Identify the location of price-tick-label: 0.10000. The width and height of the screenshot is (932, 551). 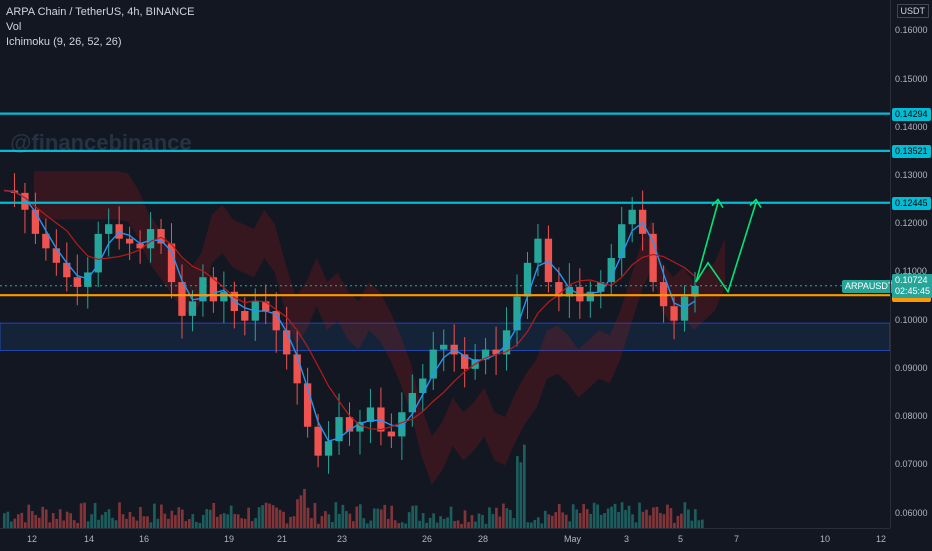
(911, 319).